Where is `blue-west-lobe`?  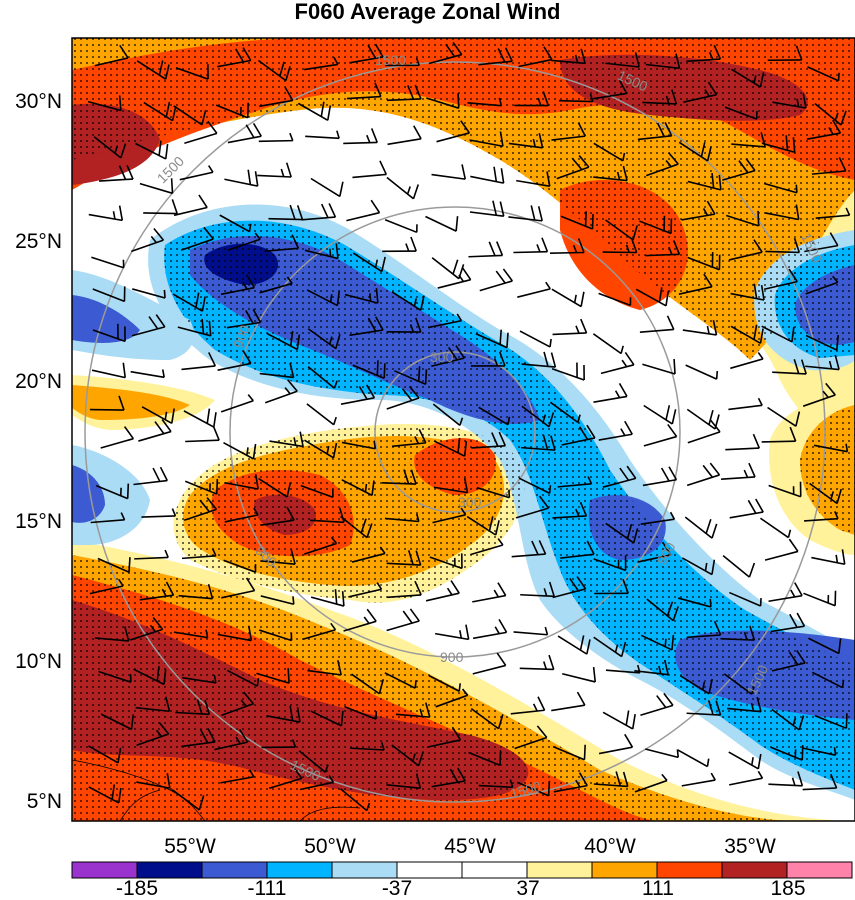
blue-west-lobe is located at coordinates (106, 319).